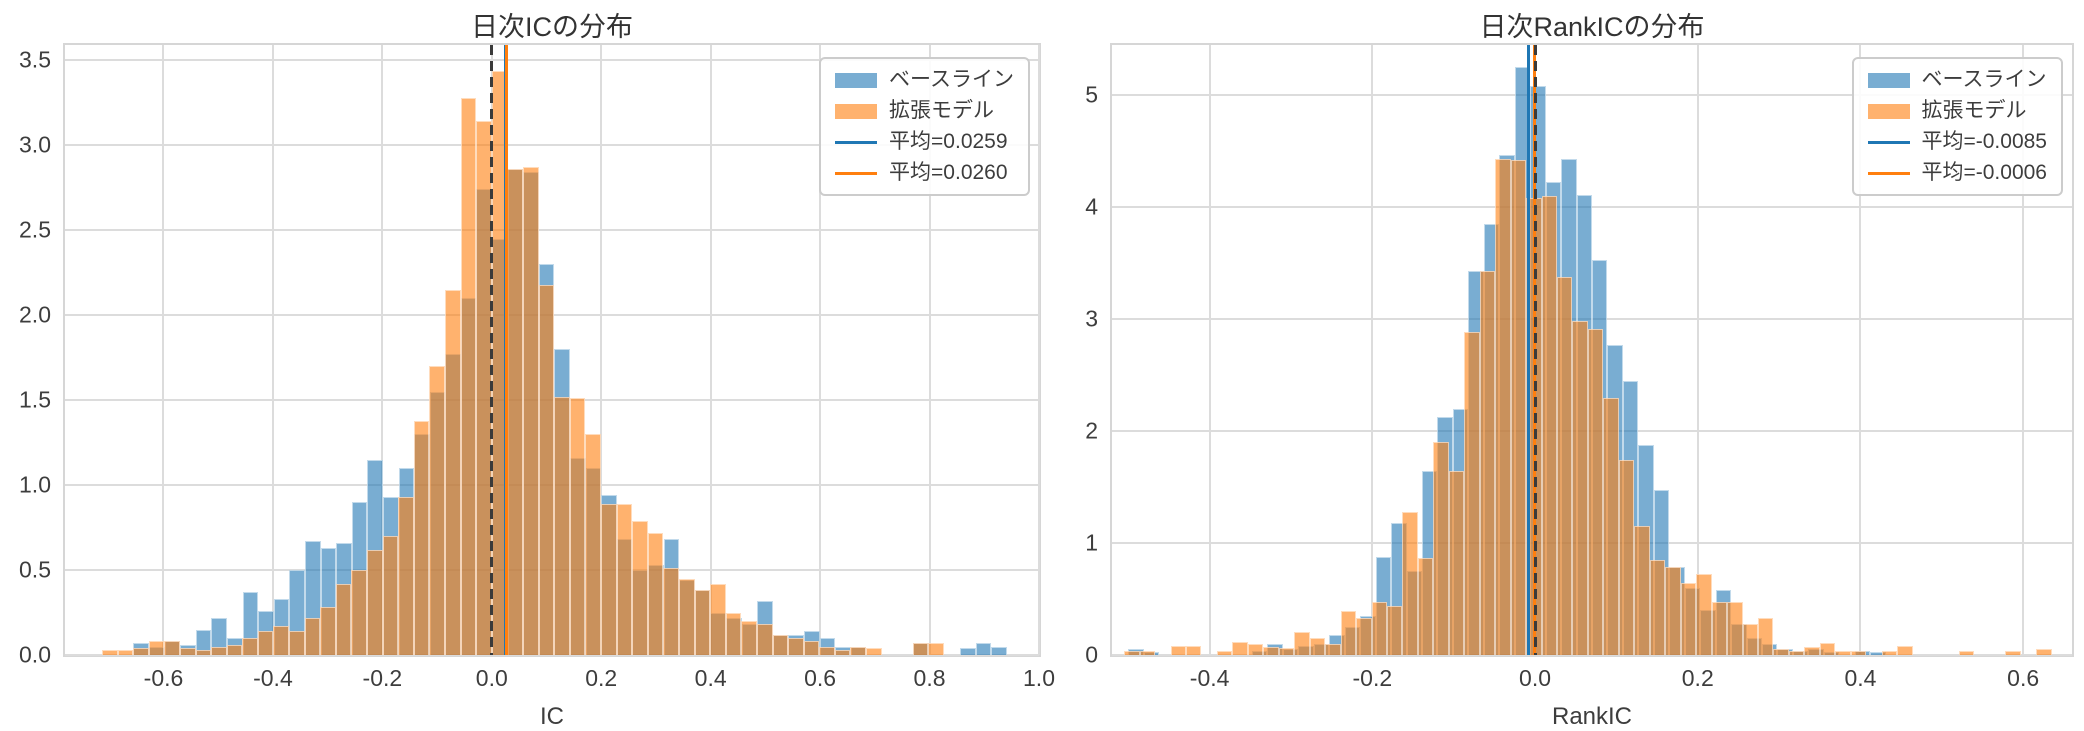 The height and width of the screenshot is (731, 2084). What do you see at coordinates (948, 172) in the screenshot?
I see `legend-label: 平均=0.0260` at bounding box center [948, 172].